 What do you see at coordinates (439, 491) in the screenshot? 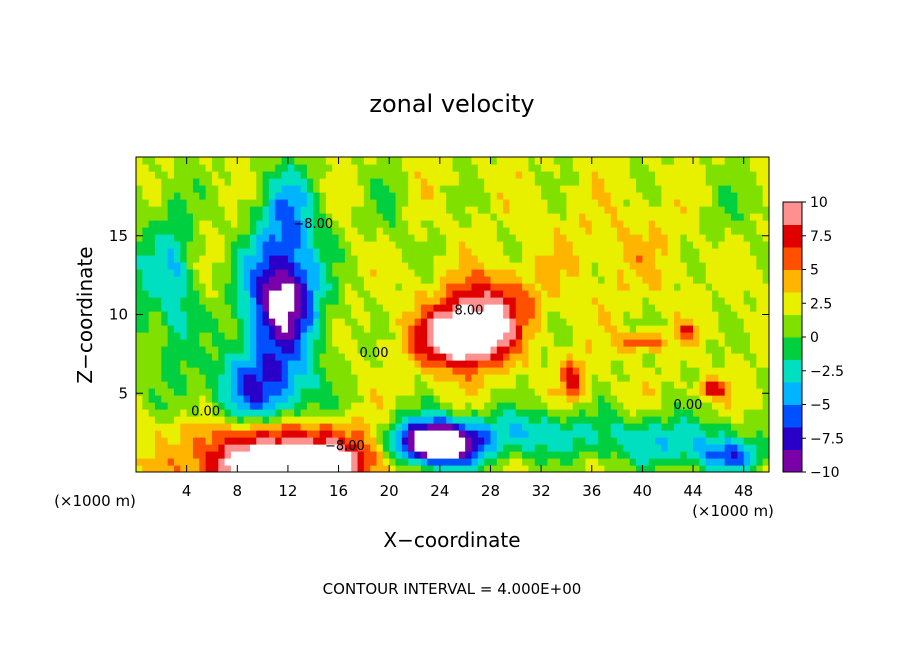
I see `x-tick-label: 24` at bounding box center [439, 491].